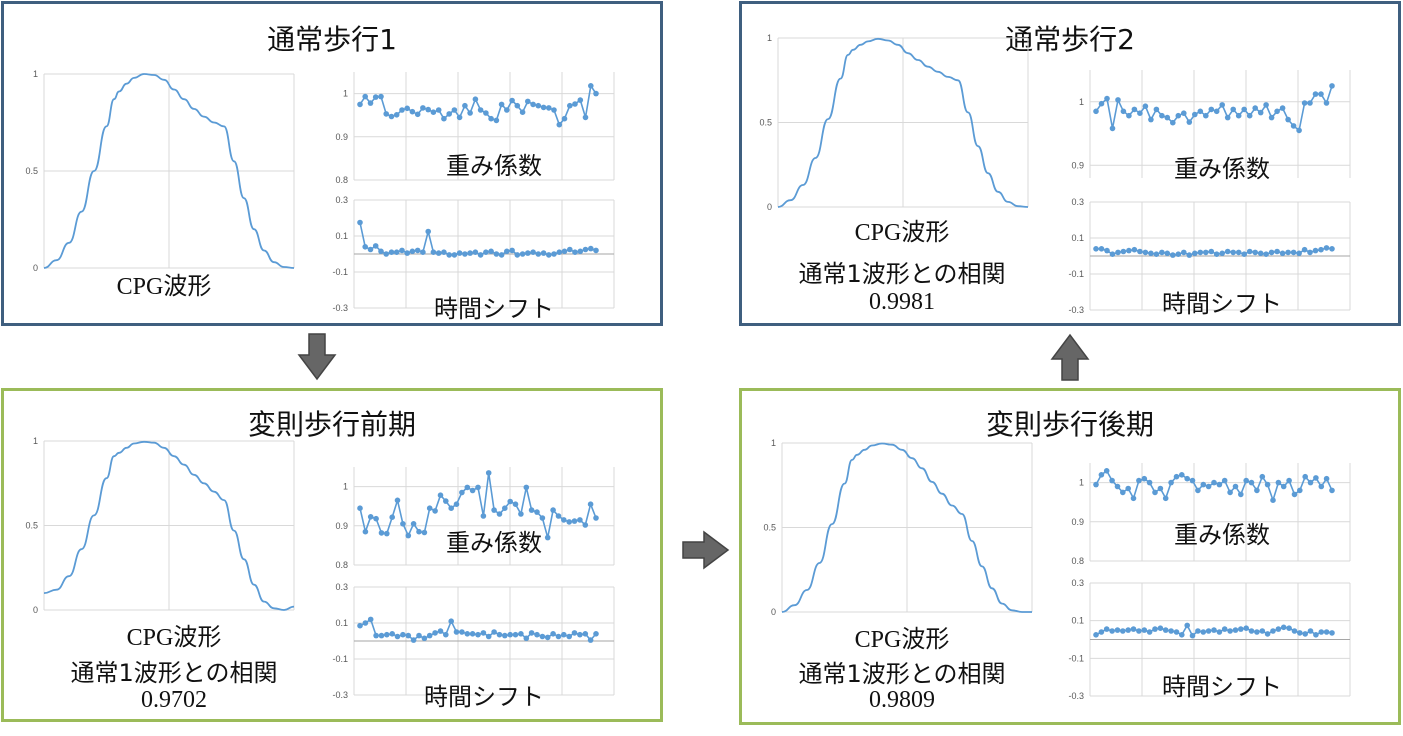 Image resolution: width=1403 pixels, height=736 pixels. I want to click on y-tick-label: 0, so click(35, 268).